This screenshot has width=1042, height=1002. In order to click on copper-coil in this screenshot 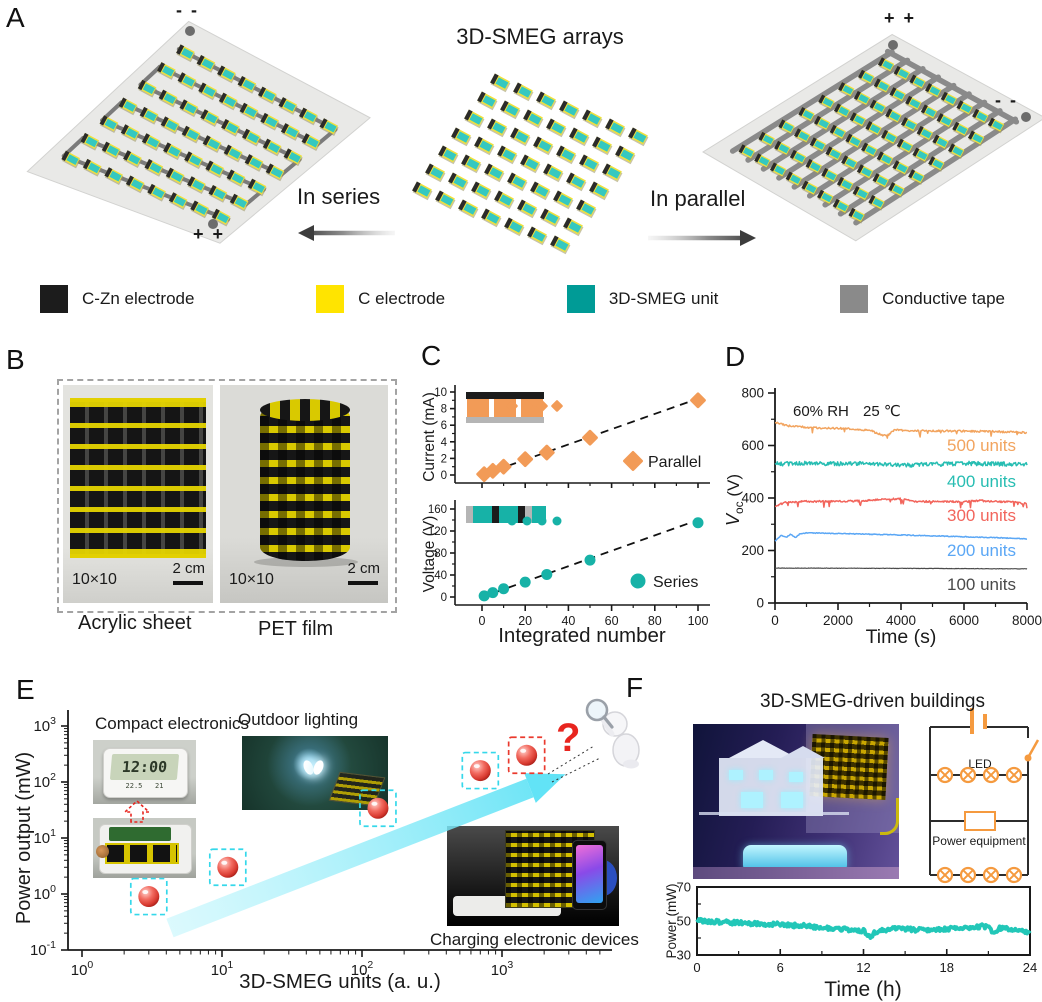, I will do `click(102, 851)`.